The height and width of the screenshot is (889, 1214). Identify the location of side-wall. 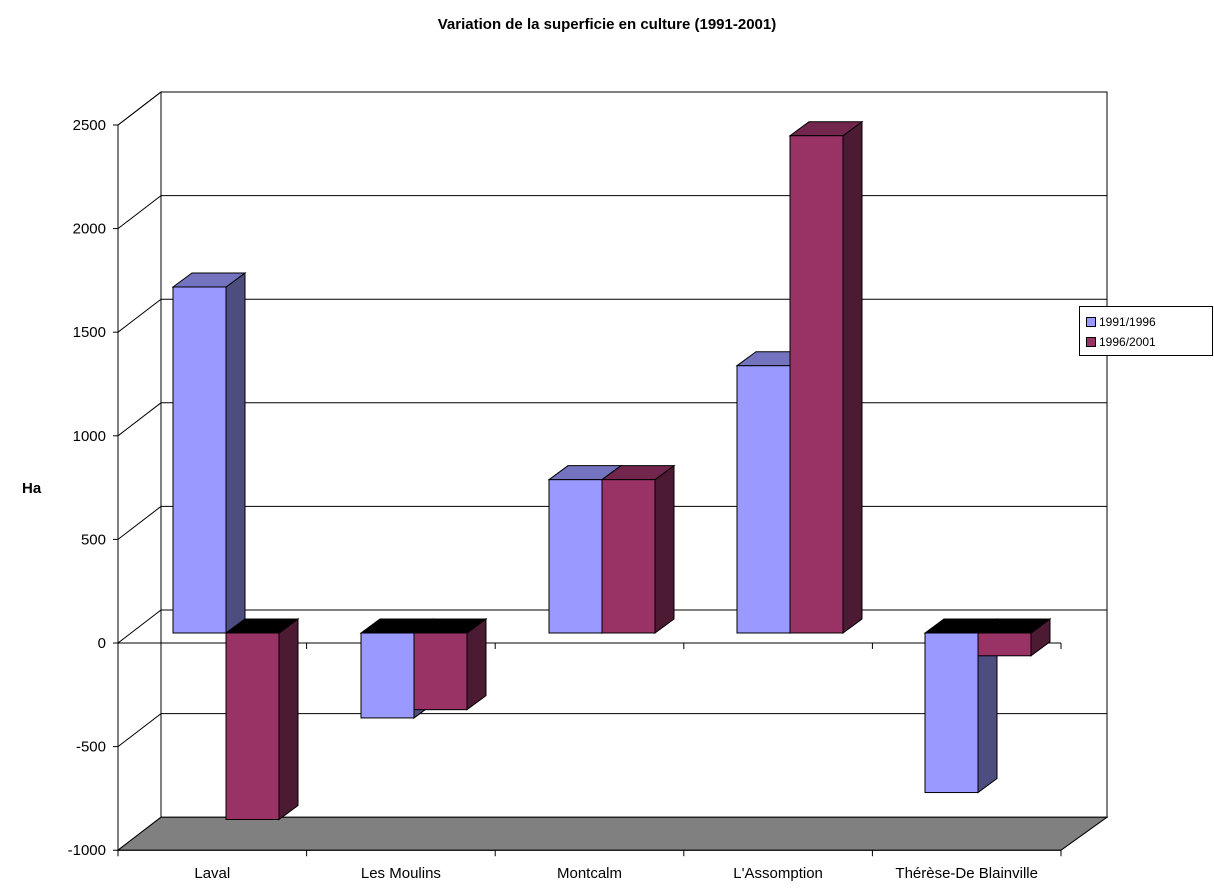
(139, 471).